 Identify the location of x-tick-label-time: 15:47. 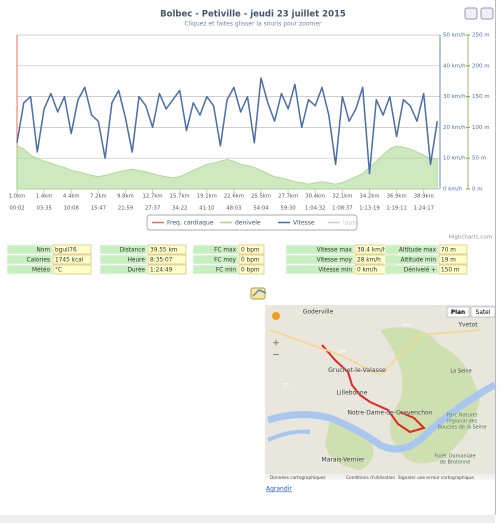
(98, 209).